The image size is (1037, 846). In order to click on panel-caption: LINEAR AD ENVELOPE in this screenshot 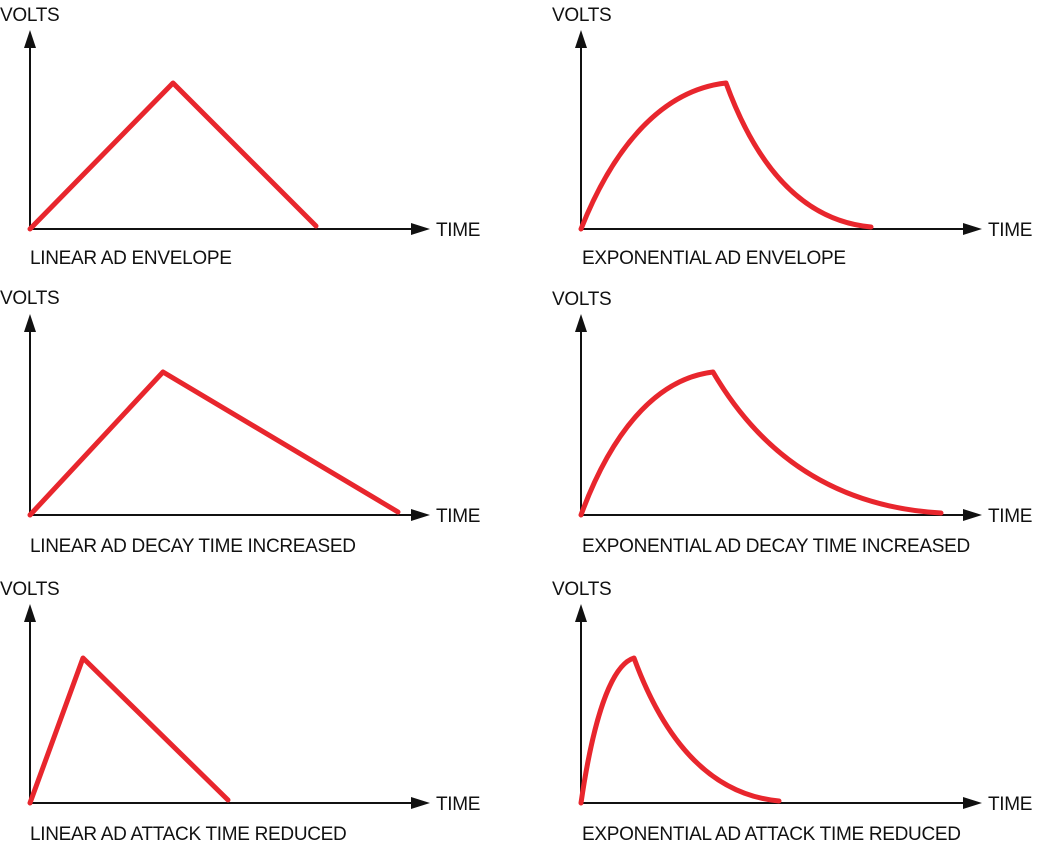, I will do `click(131, 258)`.